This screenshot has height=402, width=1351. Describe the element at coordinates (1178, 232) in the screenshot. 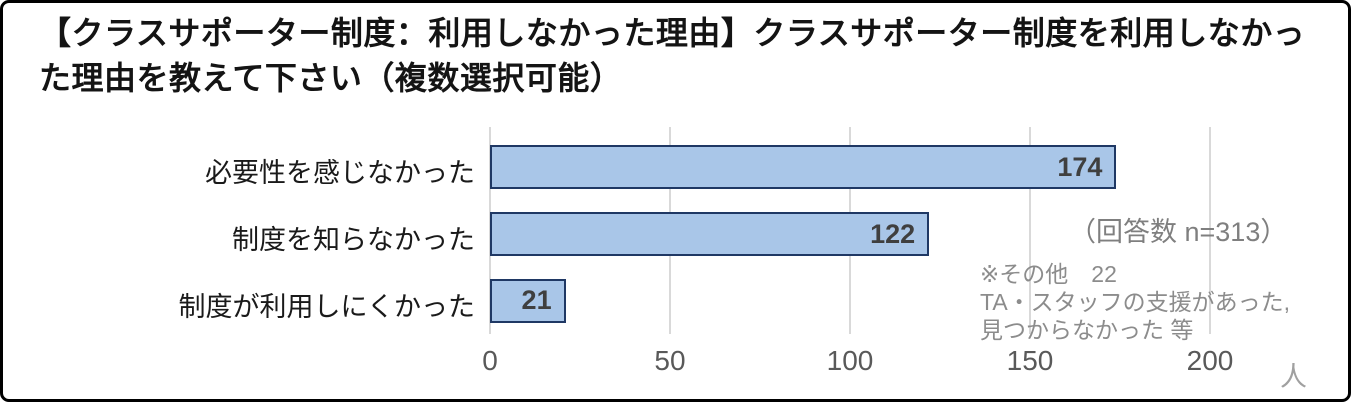

I see `response-count-note: （回答数 n=313）` at that location.